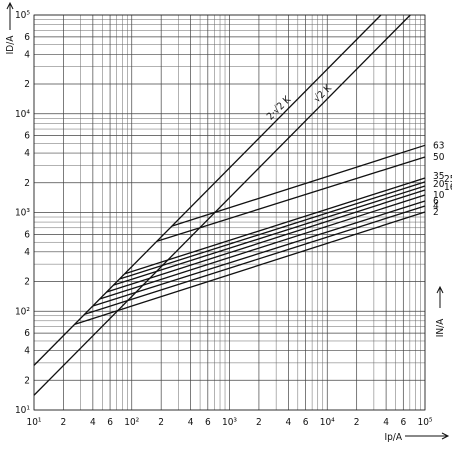 The image size is (452, 452). Describe the element at coordinates (436, 212) in the screenshot. I see `series-label: 2` at that location.